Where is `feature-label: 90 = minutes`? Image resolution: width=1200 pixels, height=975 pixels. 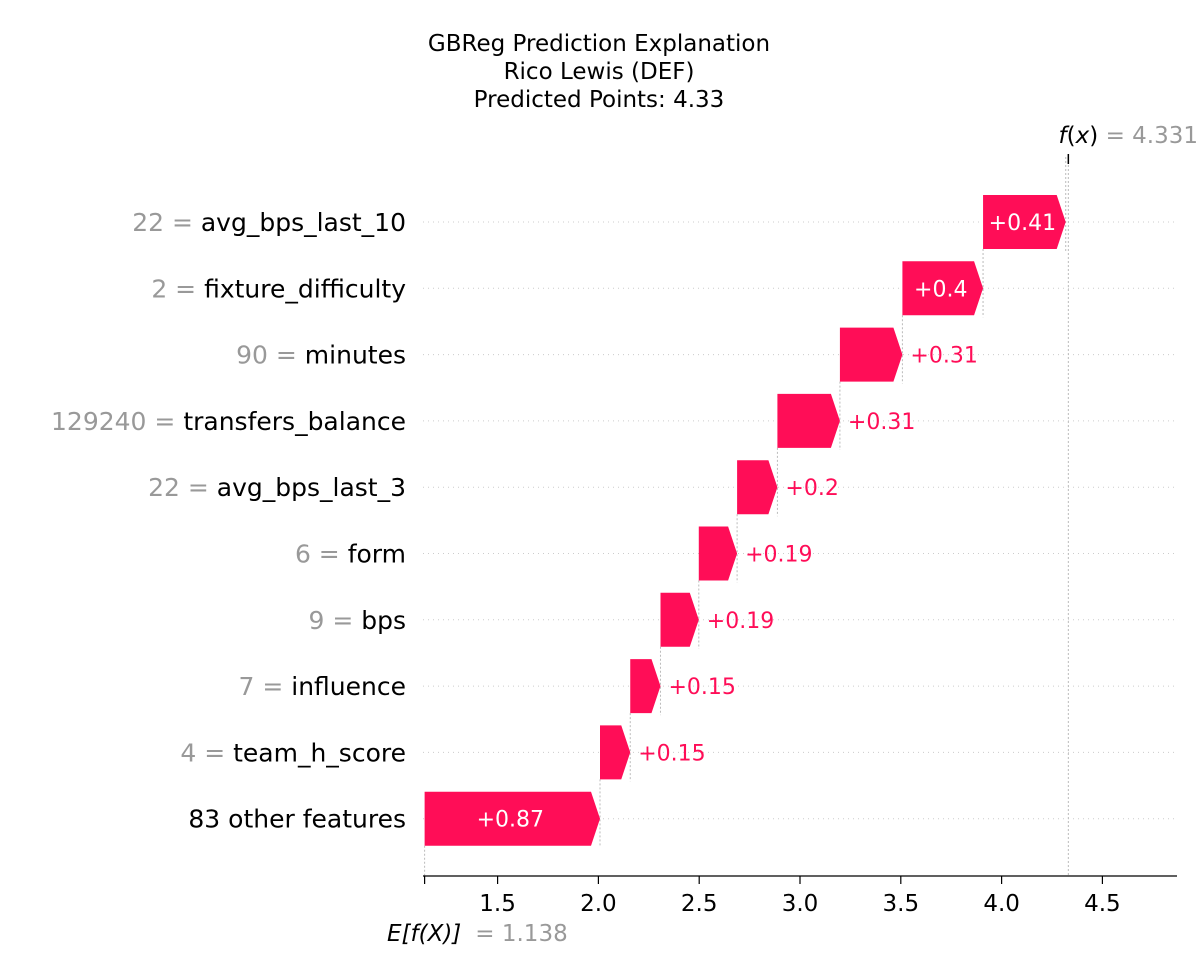
feature-label: 90 = minutes is located at coordinates (321, 355).